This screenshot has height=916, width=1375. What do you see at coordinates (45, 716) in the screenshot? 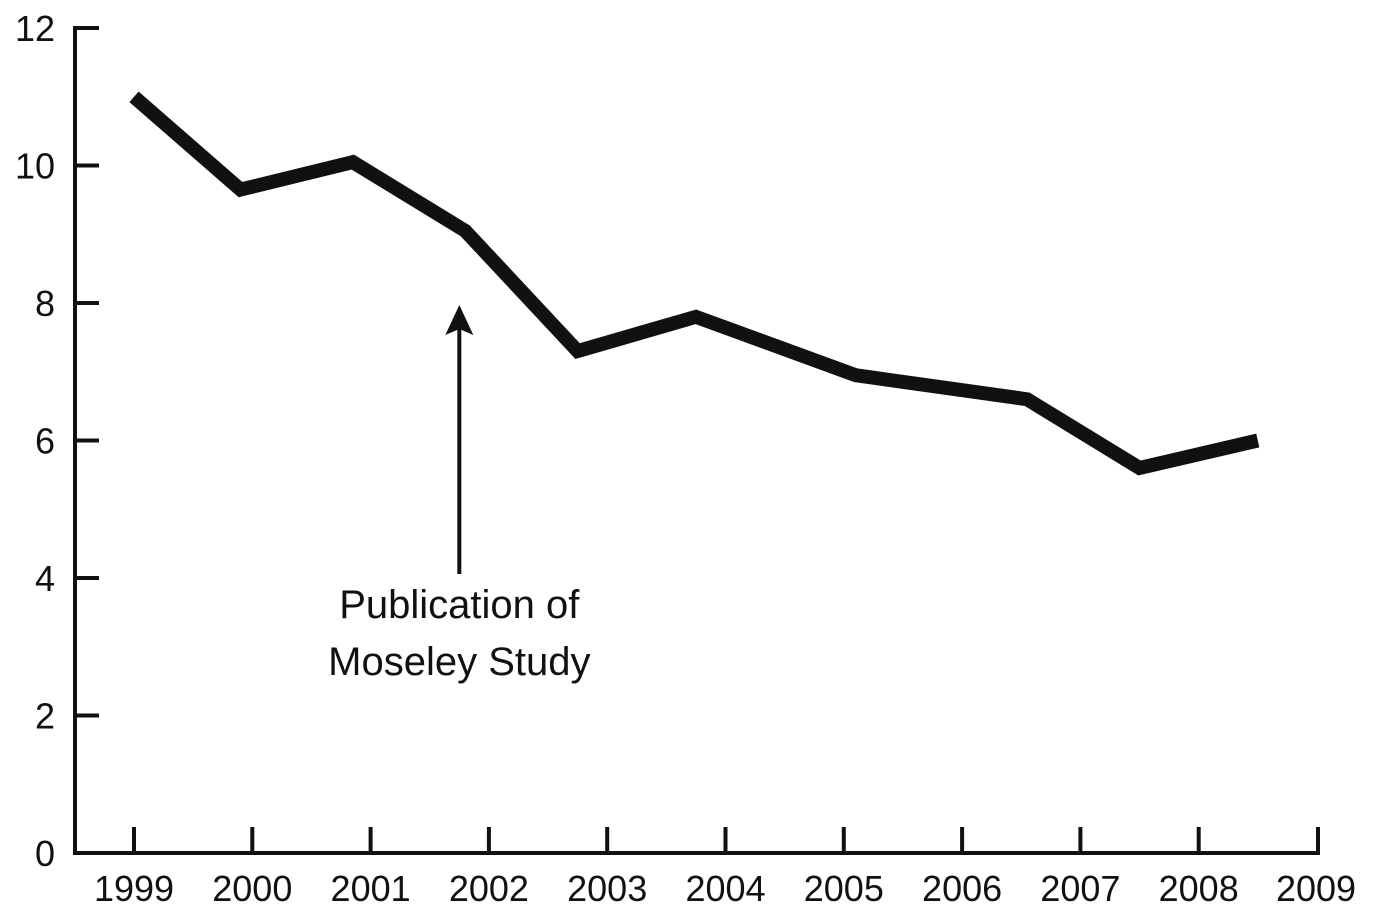
I see `y-tick-label: 2` at bounding box center [45, 716].